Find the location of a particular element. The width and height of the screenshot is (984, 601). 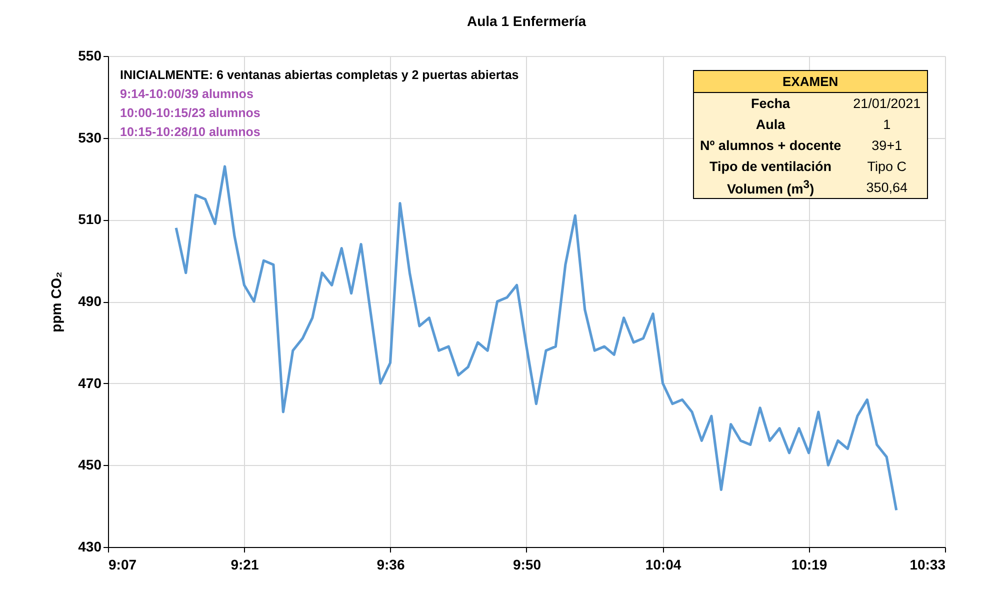

annotation: Tipo C is located at coordinates (887, 167).